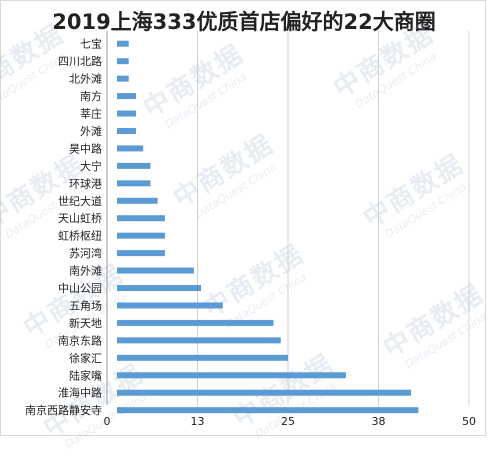 Image resolution: width=488 pixels, height=456 pixels. I want to click on category-label: 北外滩, so click(85, 79).